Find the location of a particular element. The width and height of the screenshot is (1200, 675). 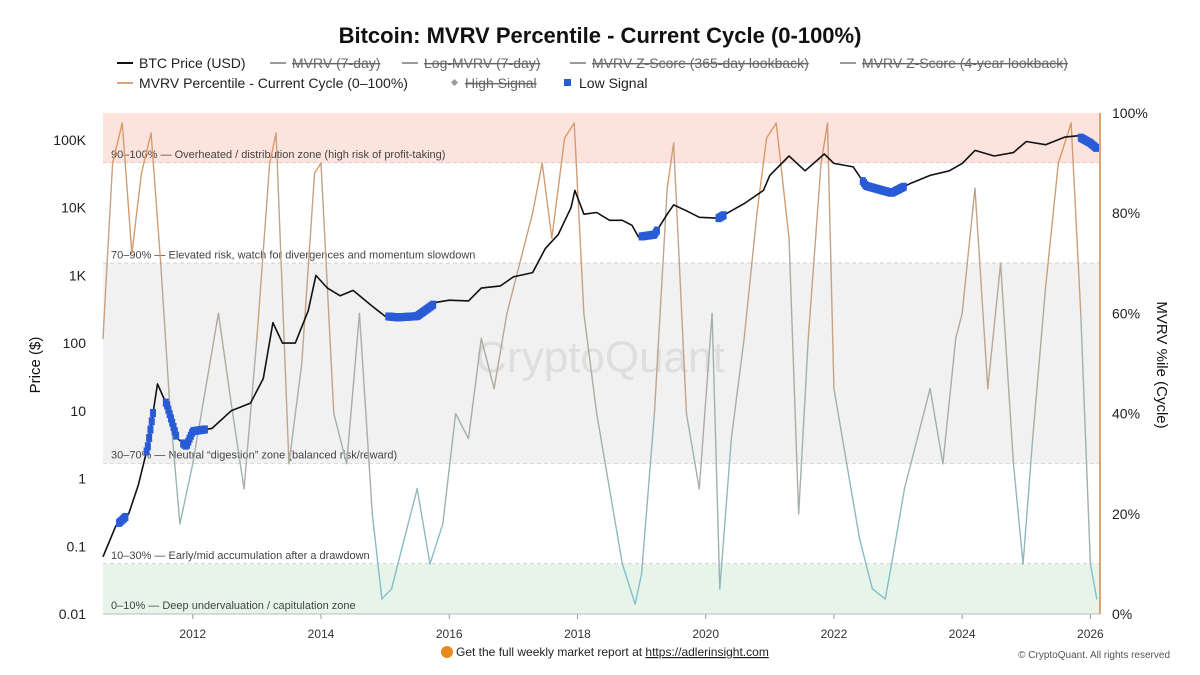

right-tick-label: 0% is located at coordinates (1122, 614).